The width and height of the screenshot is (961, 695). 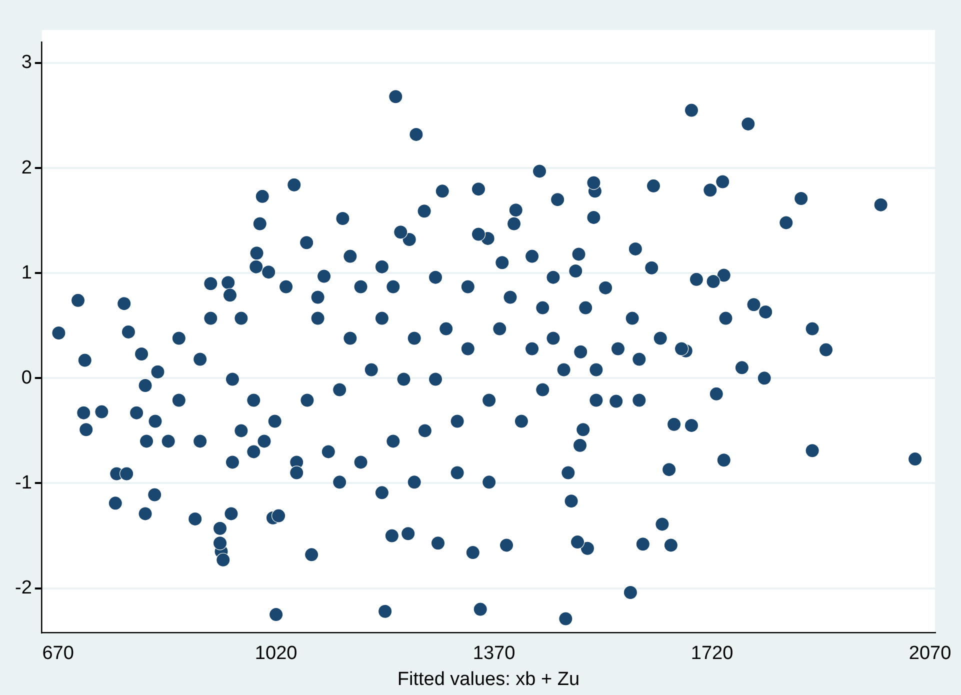 What do you see at coordinates (23, 483) in the screenshot?
I see `y-tick-label: -1` at bounding box center [23, 483].